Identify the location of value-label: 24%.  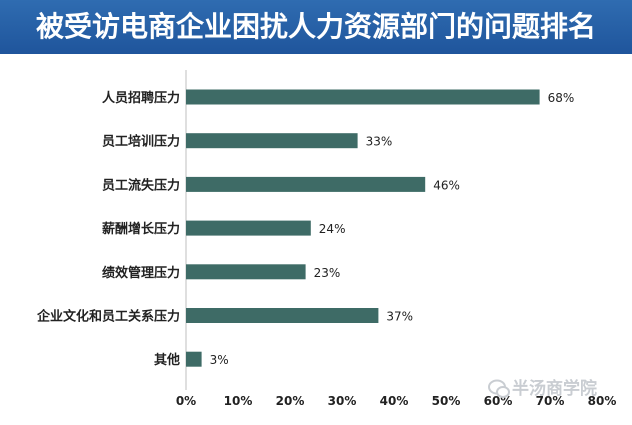
(332, 229).